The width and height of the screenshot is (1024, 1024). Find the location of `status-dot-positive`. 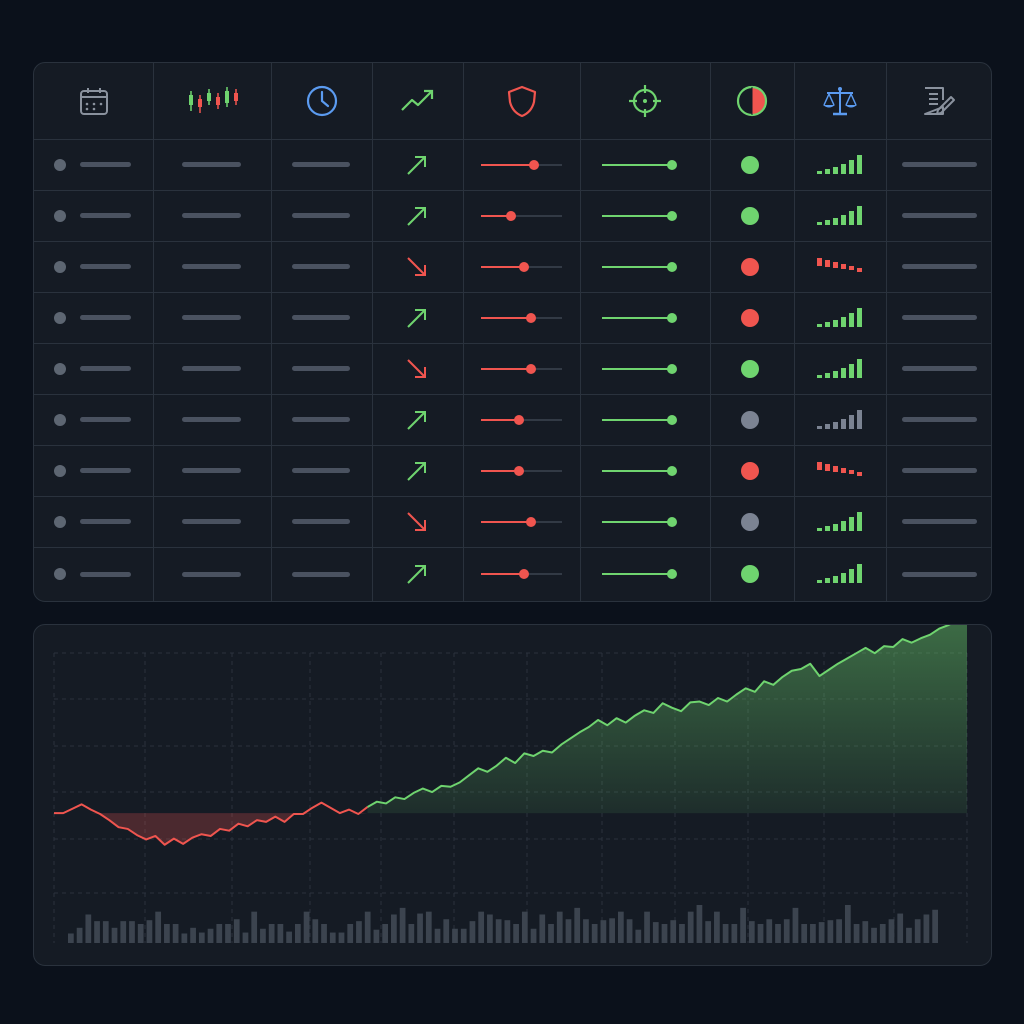

status-dot-positive is located at coordinates (750, 574).